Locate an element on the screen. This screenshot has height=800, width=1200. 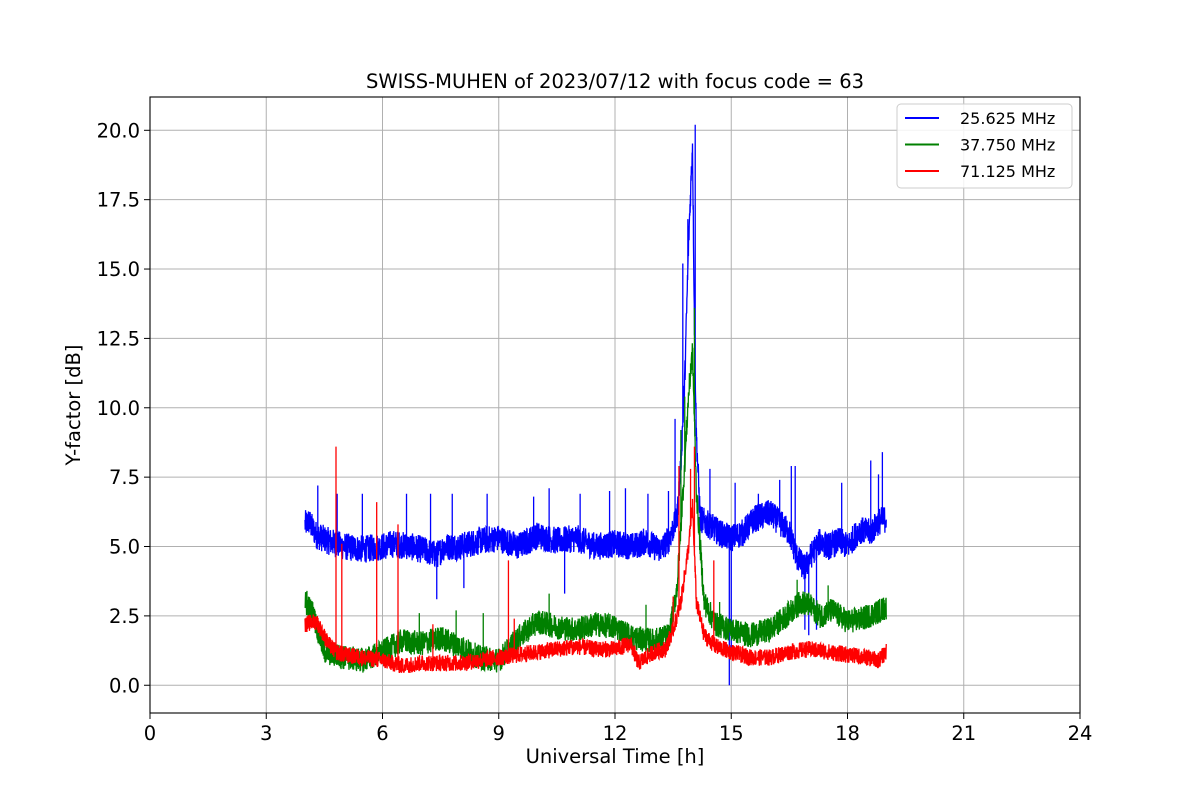
x-tick-label: 24 is located at coordinates (1080, 733).